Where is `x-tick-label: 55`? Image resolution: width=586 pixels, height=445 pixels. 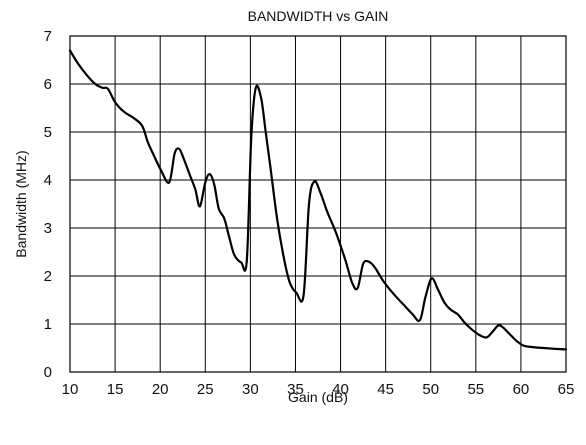
x-tick-label: 55 is located at coordinates (475, 389).